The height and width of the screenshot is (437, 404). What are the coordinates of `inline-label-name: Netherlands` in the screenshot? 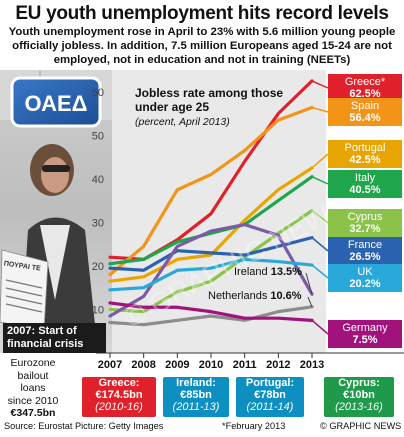 It's located at (239, 296).